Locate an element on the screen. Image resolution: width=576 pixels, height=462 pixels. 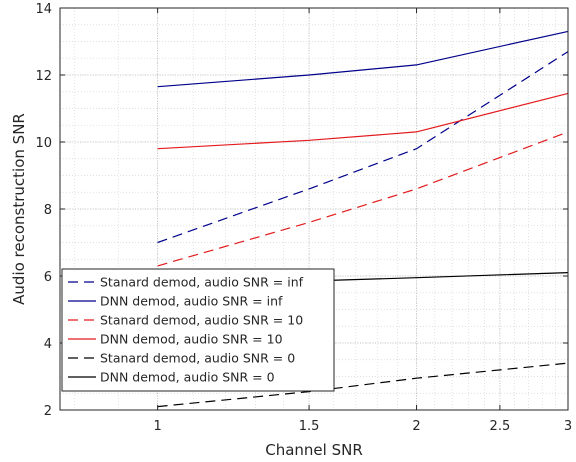
y-tick-label: 6 is located at coordinates (48, 277).